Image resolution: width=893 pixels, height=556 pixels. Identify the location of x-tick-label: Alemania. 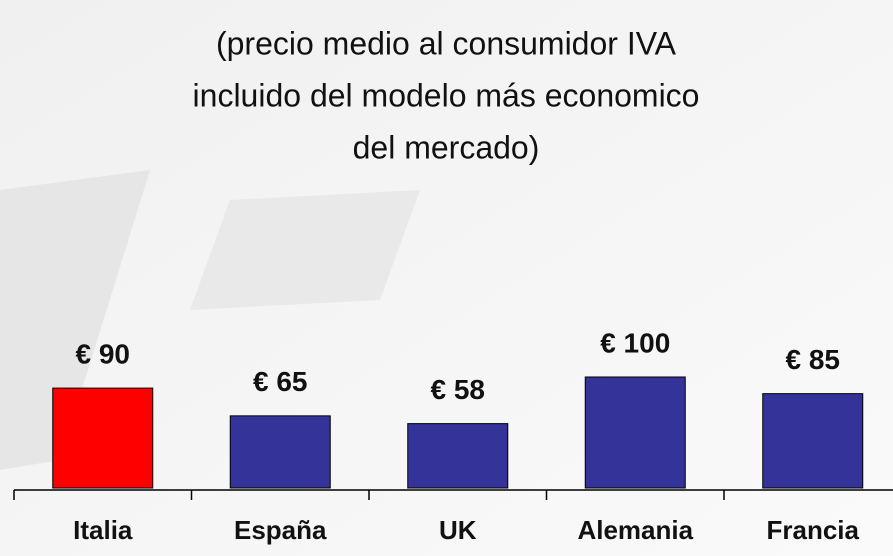
(635, 530).